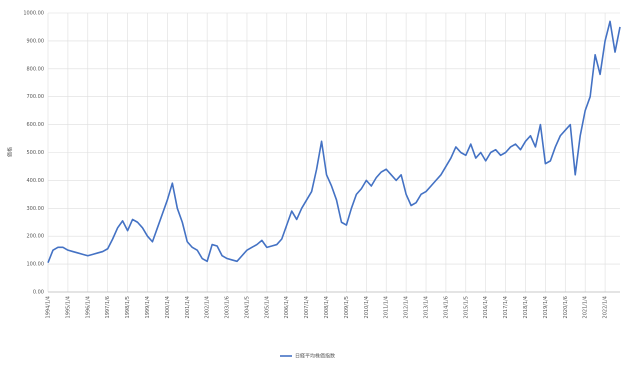  What do you see at coordinates (36, 125) in the screenshot?
I see `y-tick-label: 600.00` at bounding box center [36, 125].